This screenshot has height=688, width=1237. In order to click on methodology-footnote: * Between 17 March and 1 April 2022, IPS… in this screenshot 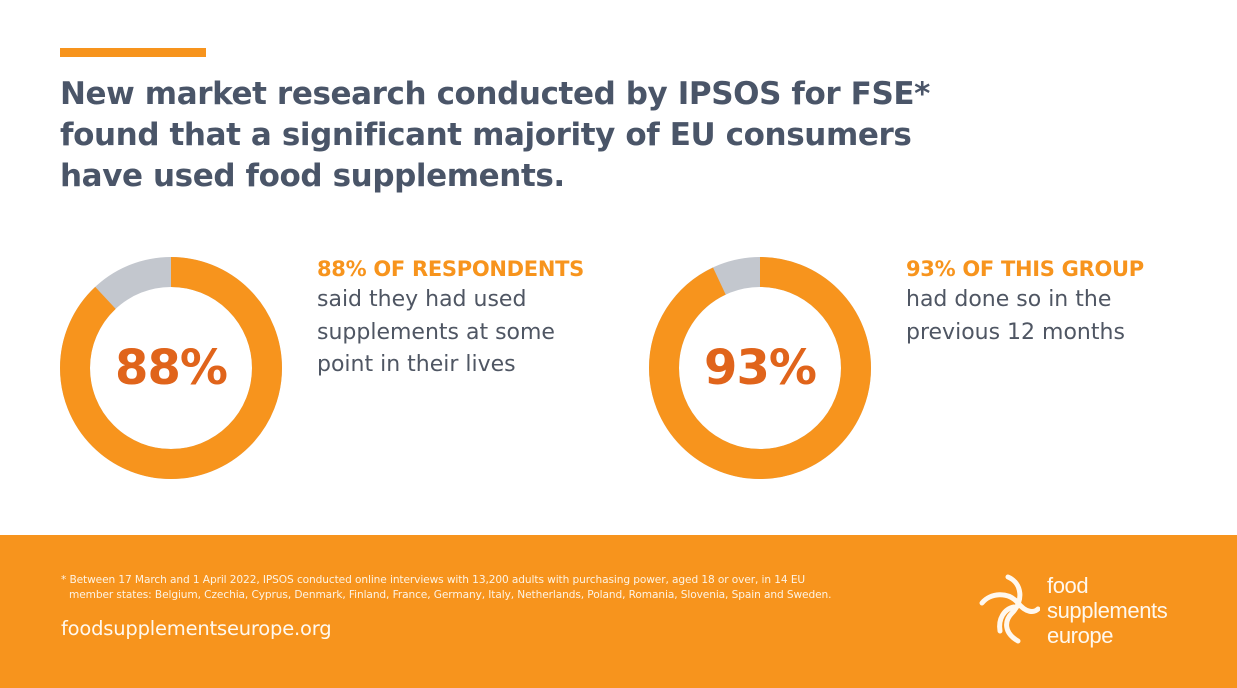, I will do `click(446, 588)`.